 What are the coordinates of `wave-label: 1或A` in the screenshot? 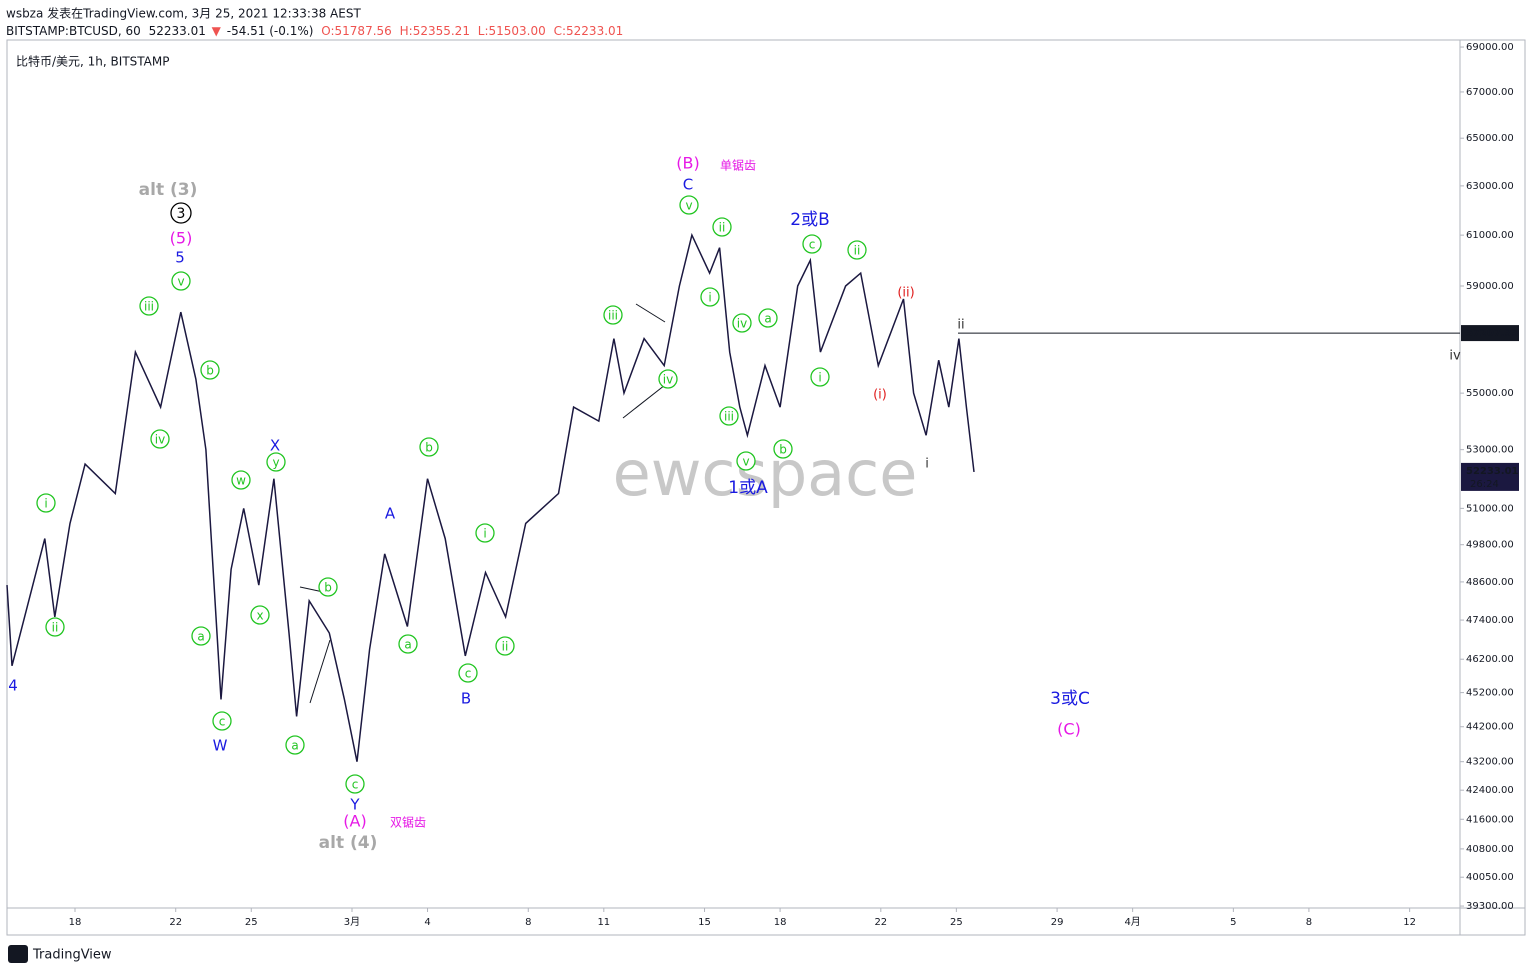 It's located at (748, 488).